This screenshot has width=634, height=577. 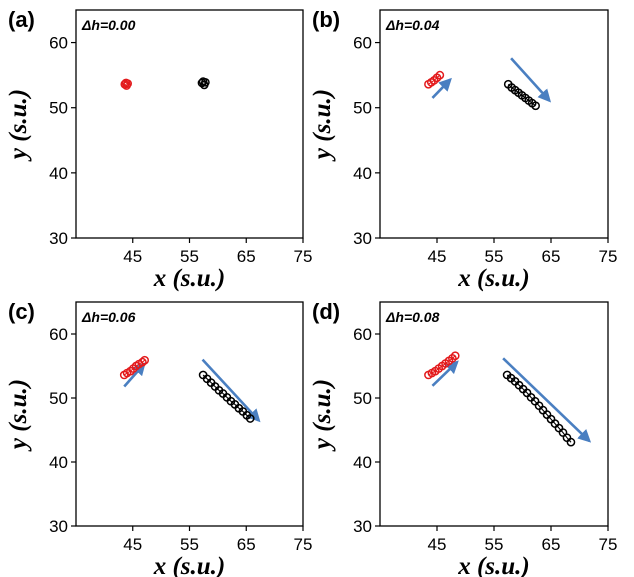 I want to click on panel-label: (d), so click(x=326, y=311).